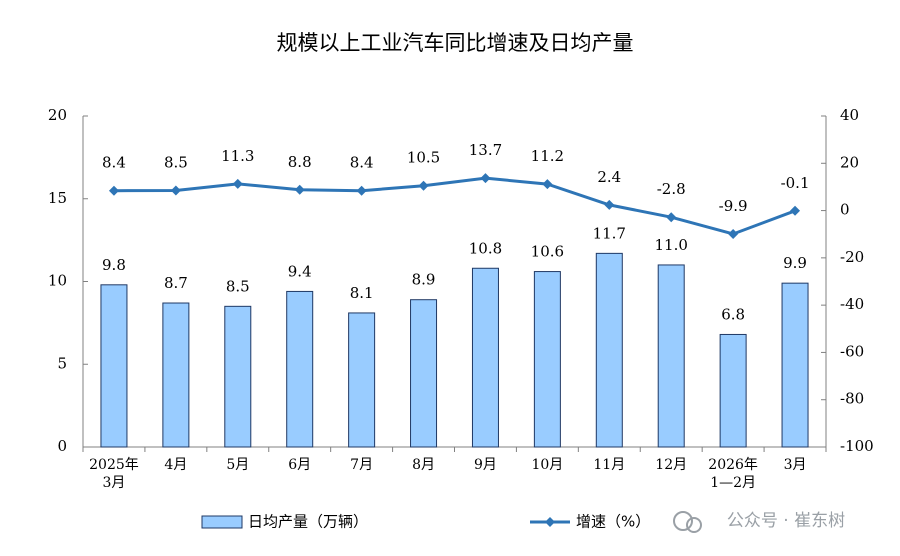 This screenshot has height=556, width=900. Describe the element at coordinates (362, 293) in the screenshot. I see `bar-value-label: 8.1` at that location.